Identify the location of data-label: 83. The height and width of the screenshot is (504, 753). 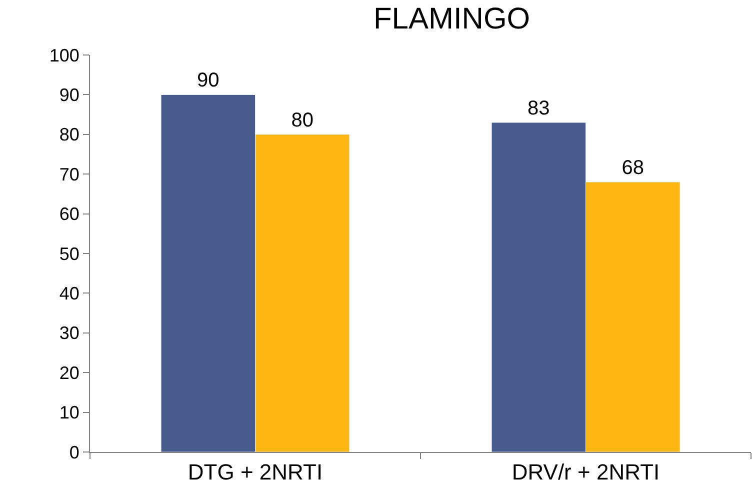
(539, 108).